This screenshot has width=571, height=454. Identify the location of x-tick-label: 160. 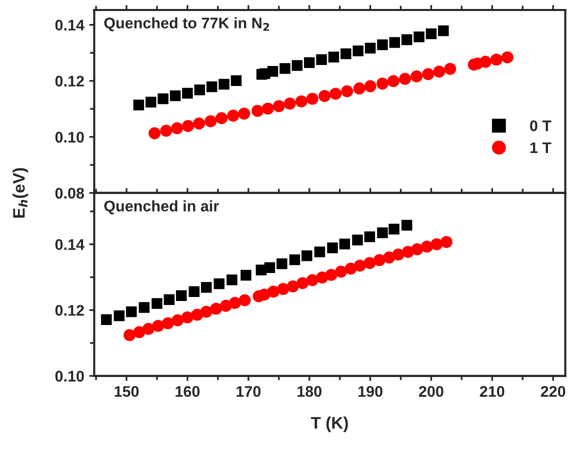
(188, 391).